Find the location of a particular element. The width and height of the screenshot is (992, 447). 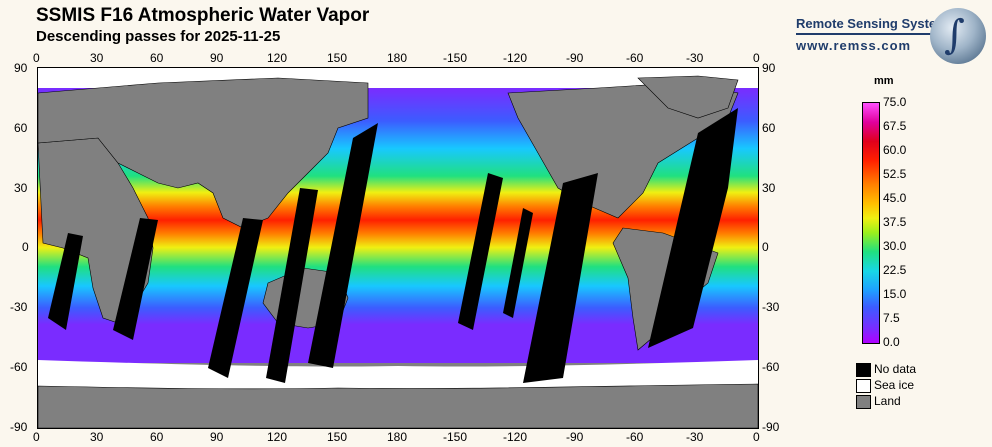

legend-swatch-sea-ice is located at coordinates (863, 386).